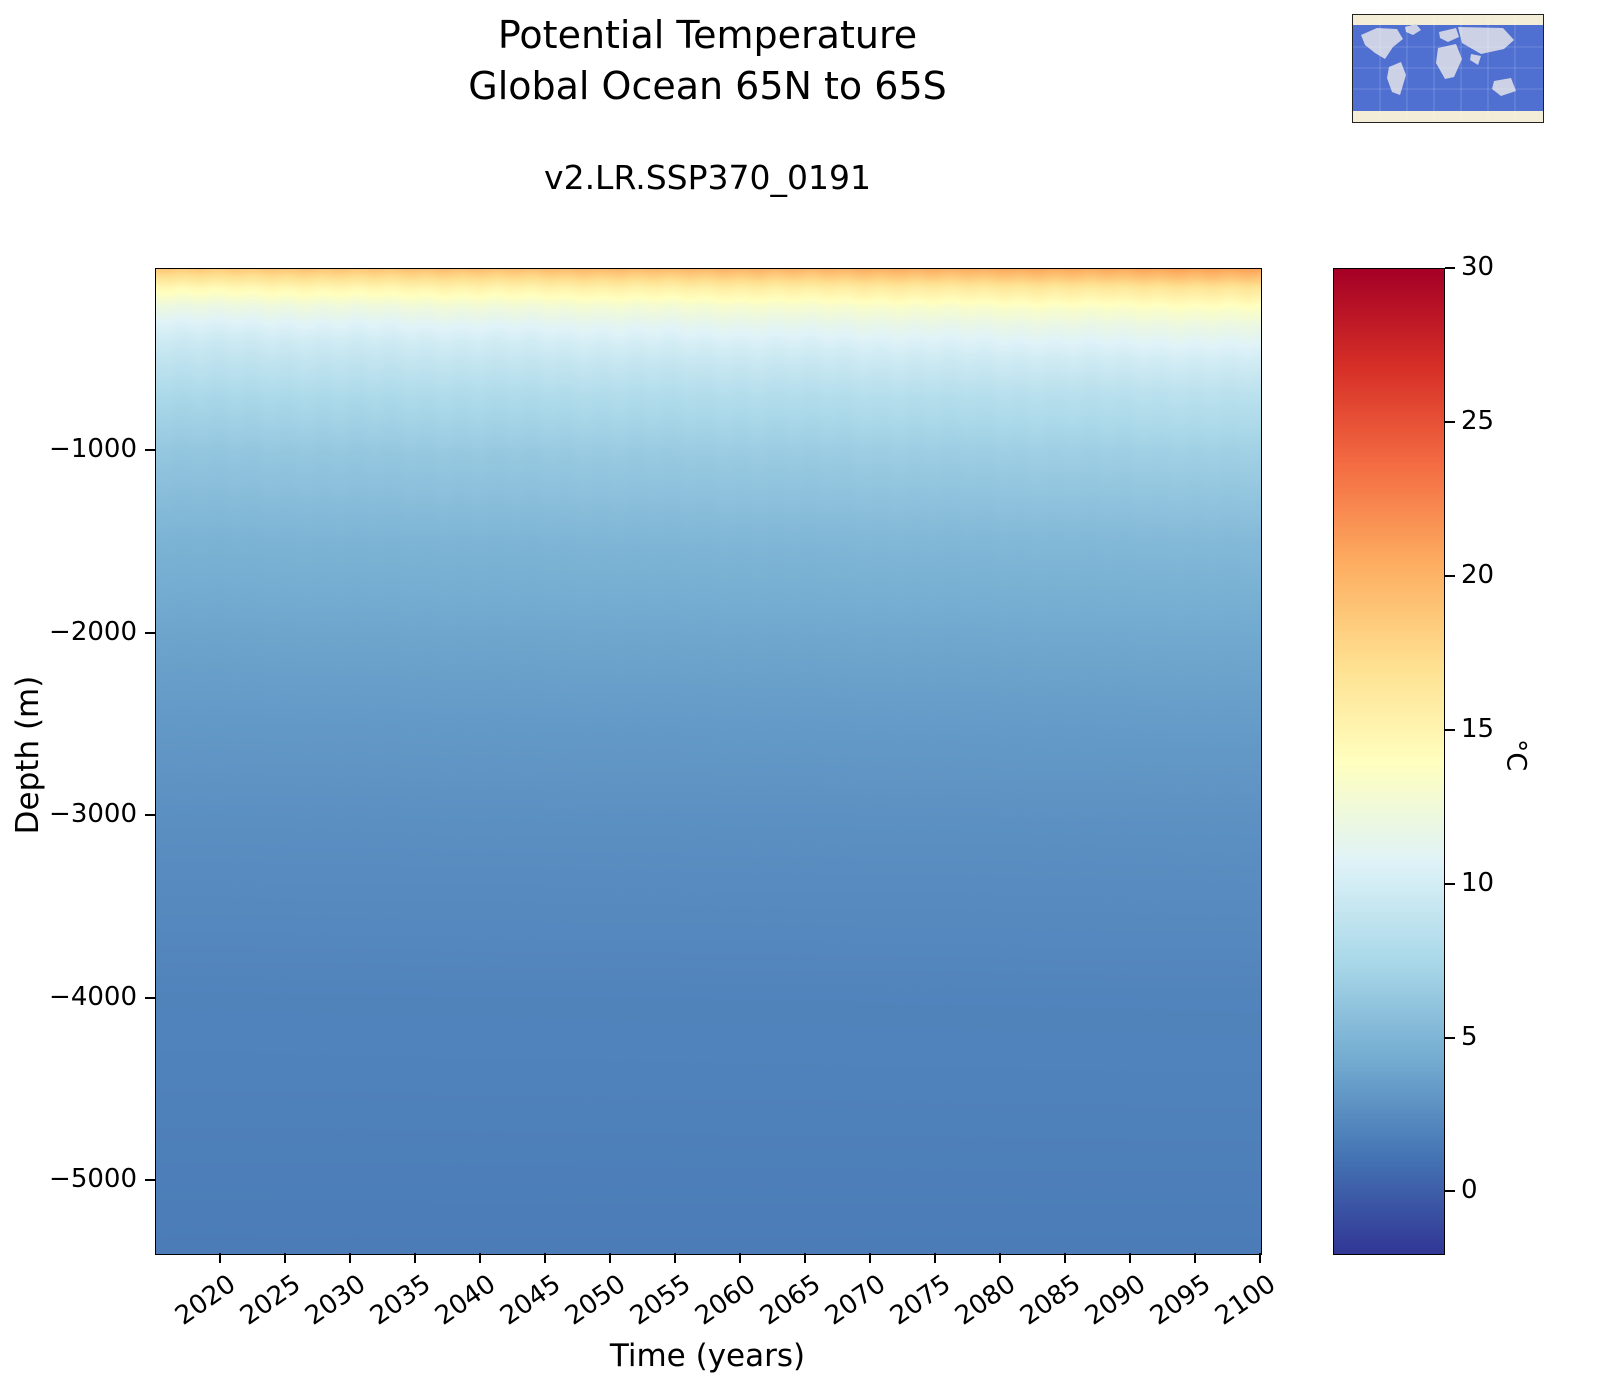  Describe the element at coordinates (707, 1356) in the screenshot. I see `x-axis-label: Time (years)` at that location.